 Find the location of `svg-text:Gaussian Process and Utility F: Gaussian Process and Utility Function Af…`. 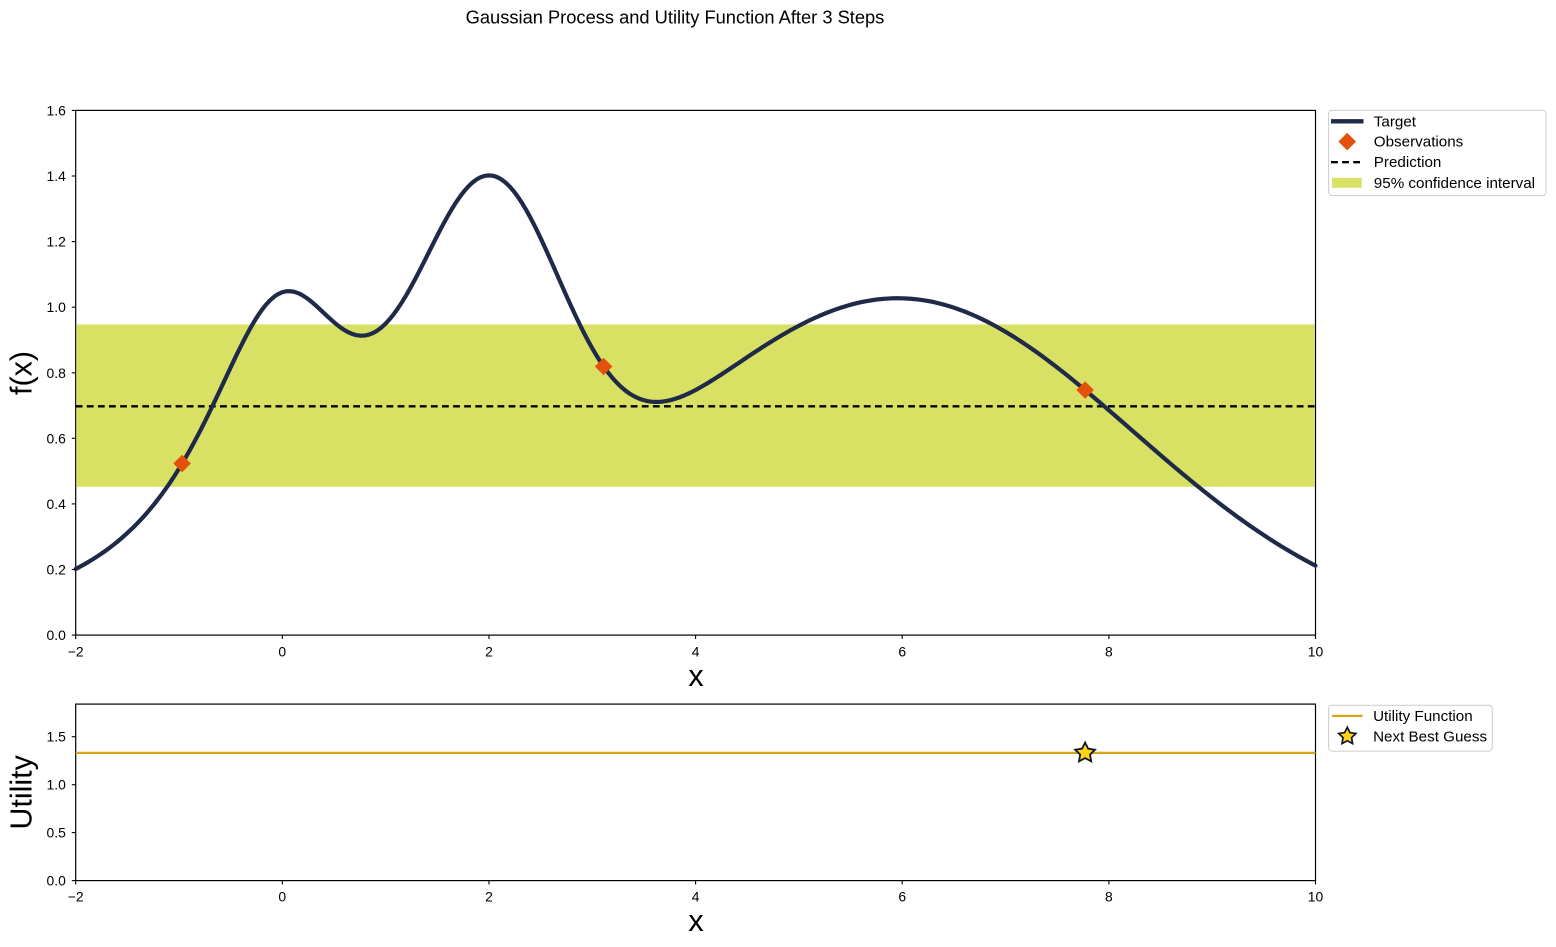

svg-text:Gaussian Process and Utility F: Gaussian Process and Utility Function Af… is located at coordinates (675, 17).